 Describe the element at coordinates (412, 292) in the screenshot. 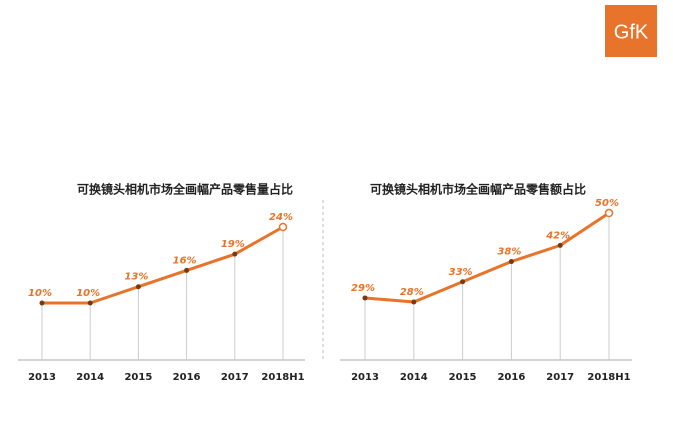

I see `value-label: 28%` at that location.